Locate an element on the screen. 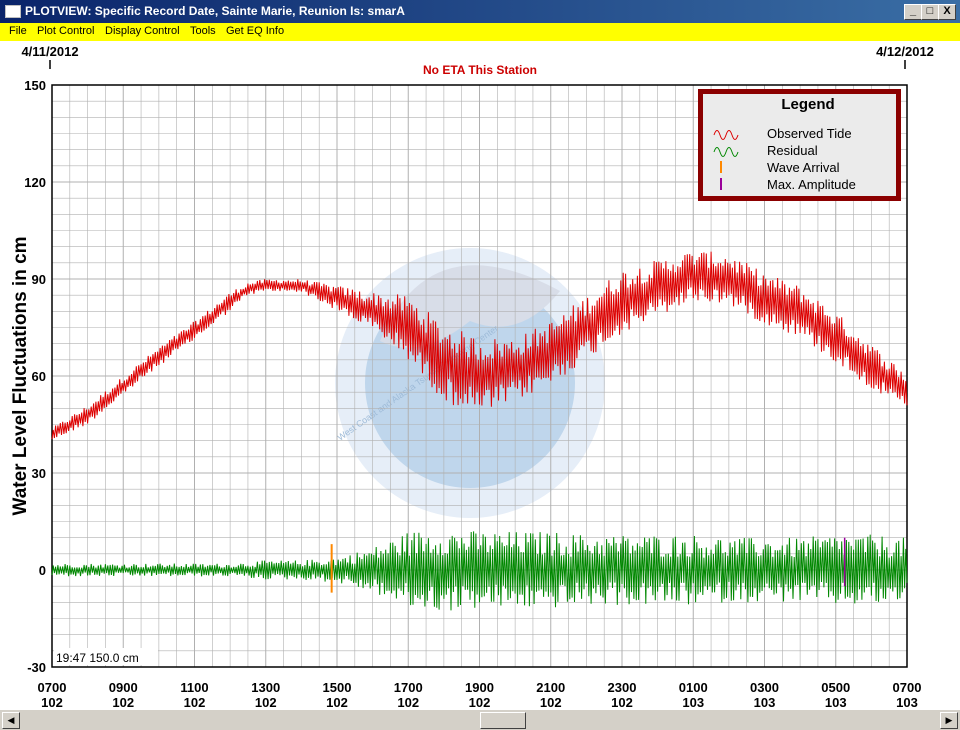 The width and height of the screenshot is (960, 730). y-axis: -30 0 30 60 90 120 150 is located at coordinates (35, 376).